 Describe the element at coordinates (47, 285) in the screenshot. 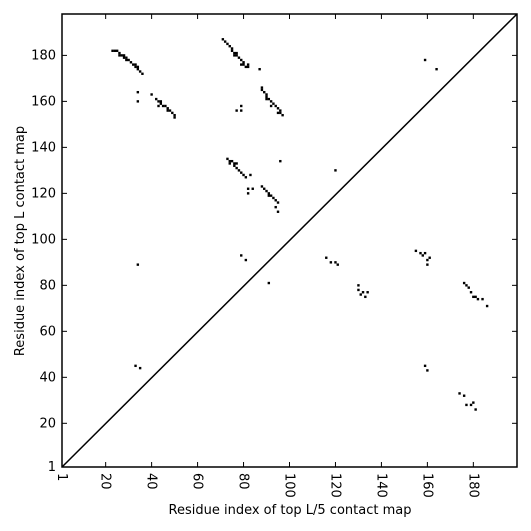

I see `y-tick-label: 80` at that location.